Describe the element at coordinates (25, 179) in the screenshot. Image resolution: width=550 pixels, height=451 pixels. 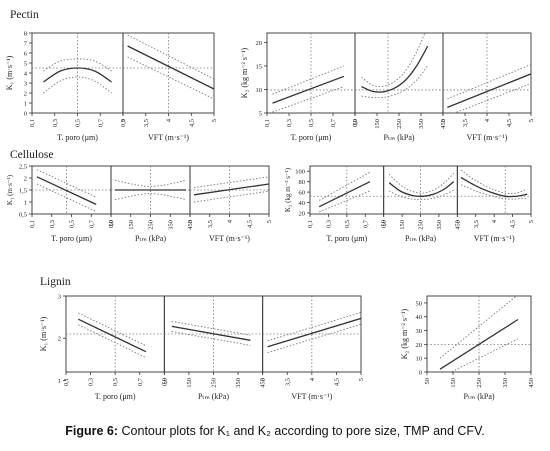
I see `y-tick-label: 2` at that location.